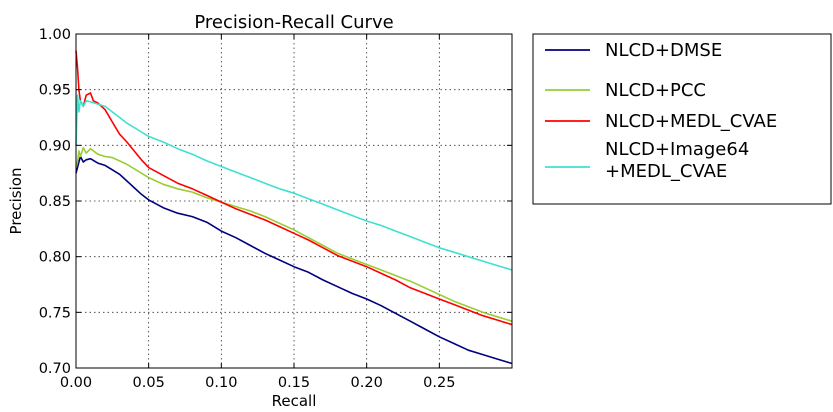 The height and width of the screenshot is (412, 833). I want to click on x-tick-label: 0.00, so click(76, 383).